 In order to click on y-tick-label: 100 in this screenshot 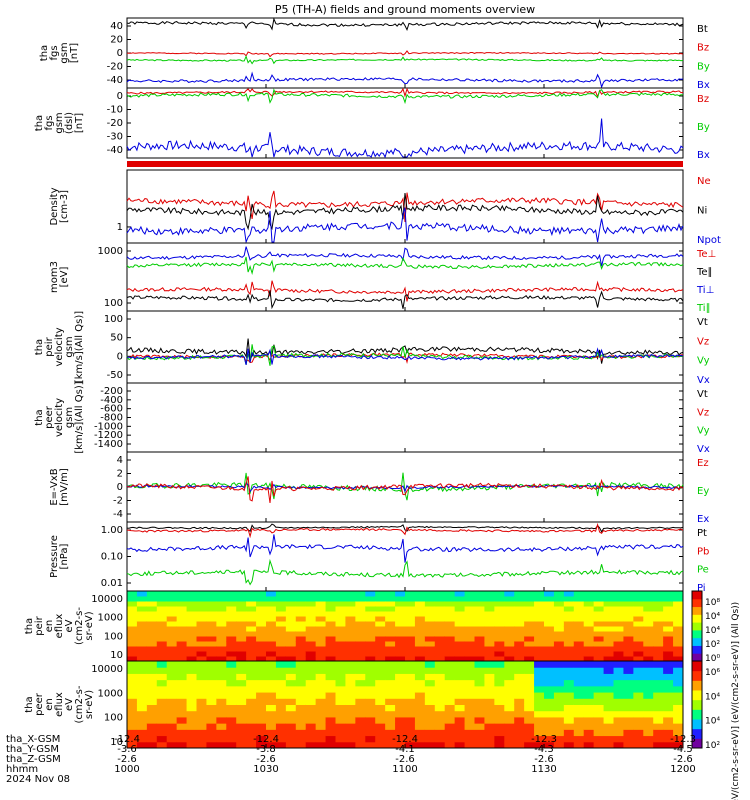, I will do `click(113, 718)`.